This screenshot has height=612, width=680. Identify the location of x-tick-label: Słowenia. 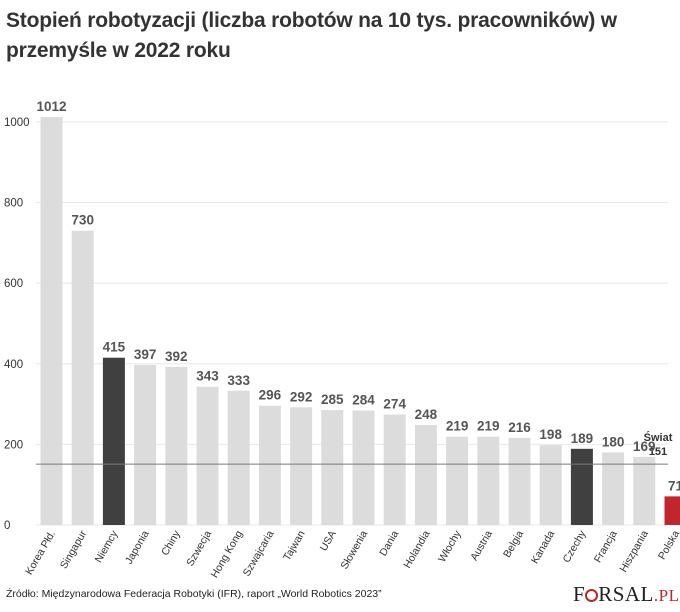
(354, 549).